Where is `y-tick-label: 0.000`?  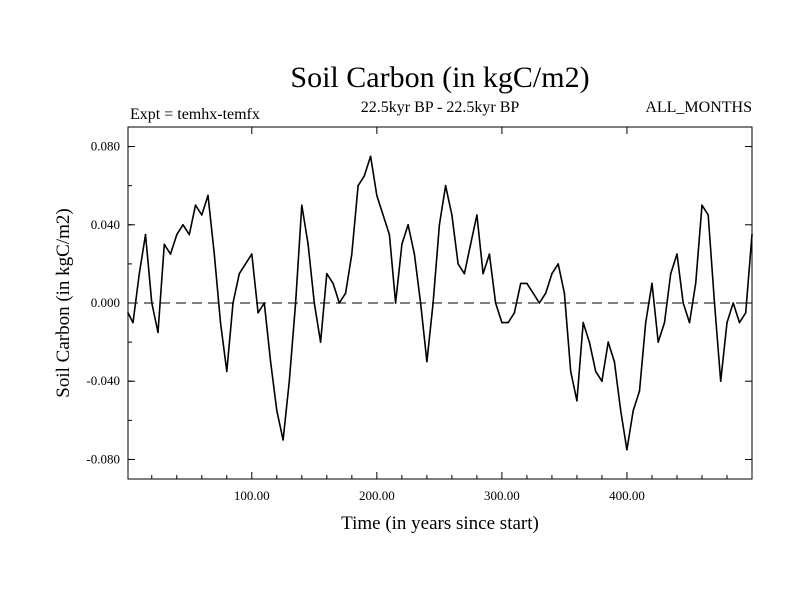 y-tick-label: 0.000 is located at coordinates (105, 302).